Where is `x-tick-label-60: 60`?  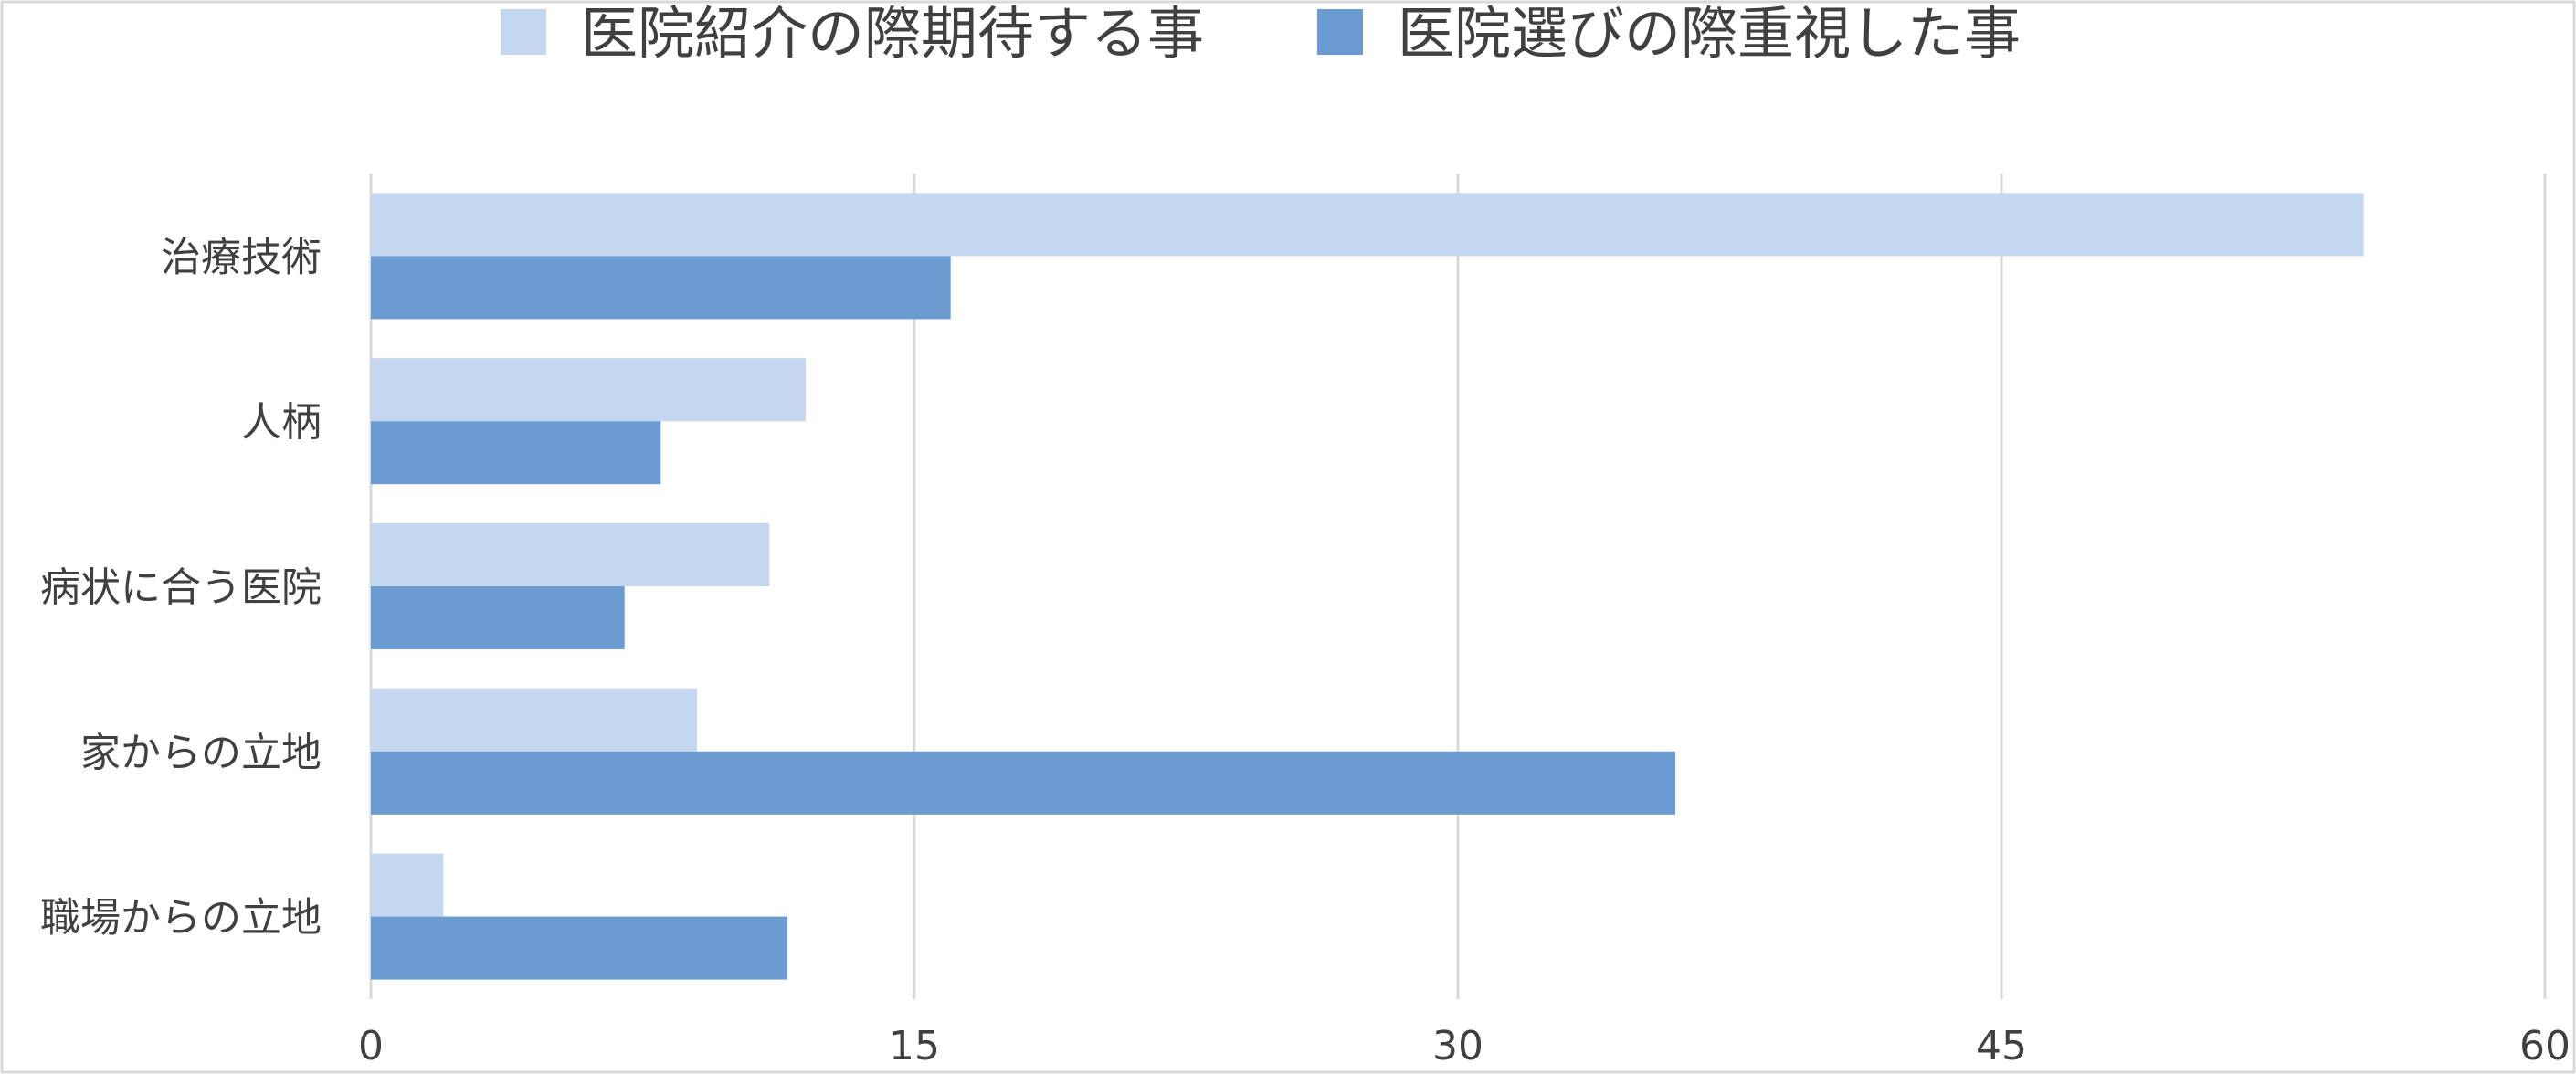
x-tick-label-60: 60 is located at coordinates (2545, 1046).